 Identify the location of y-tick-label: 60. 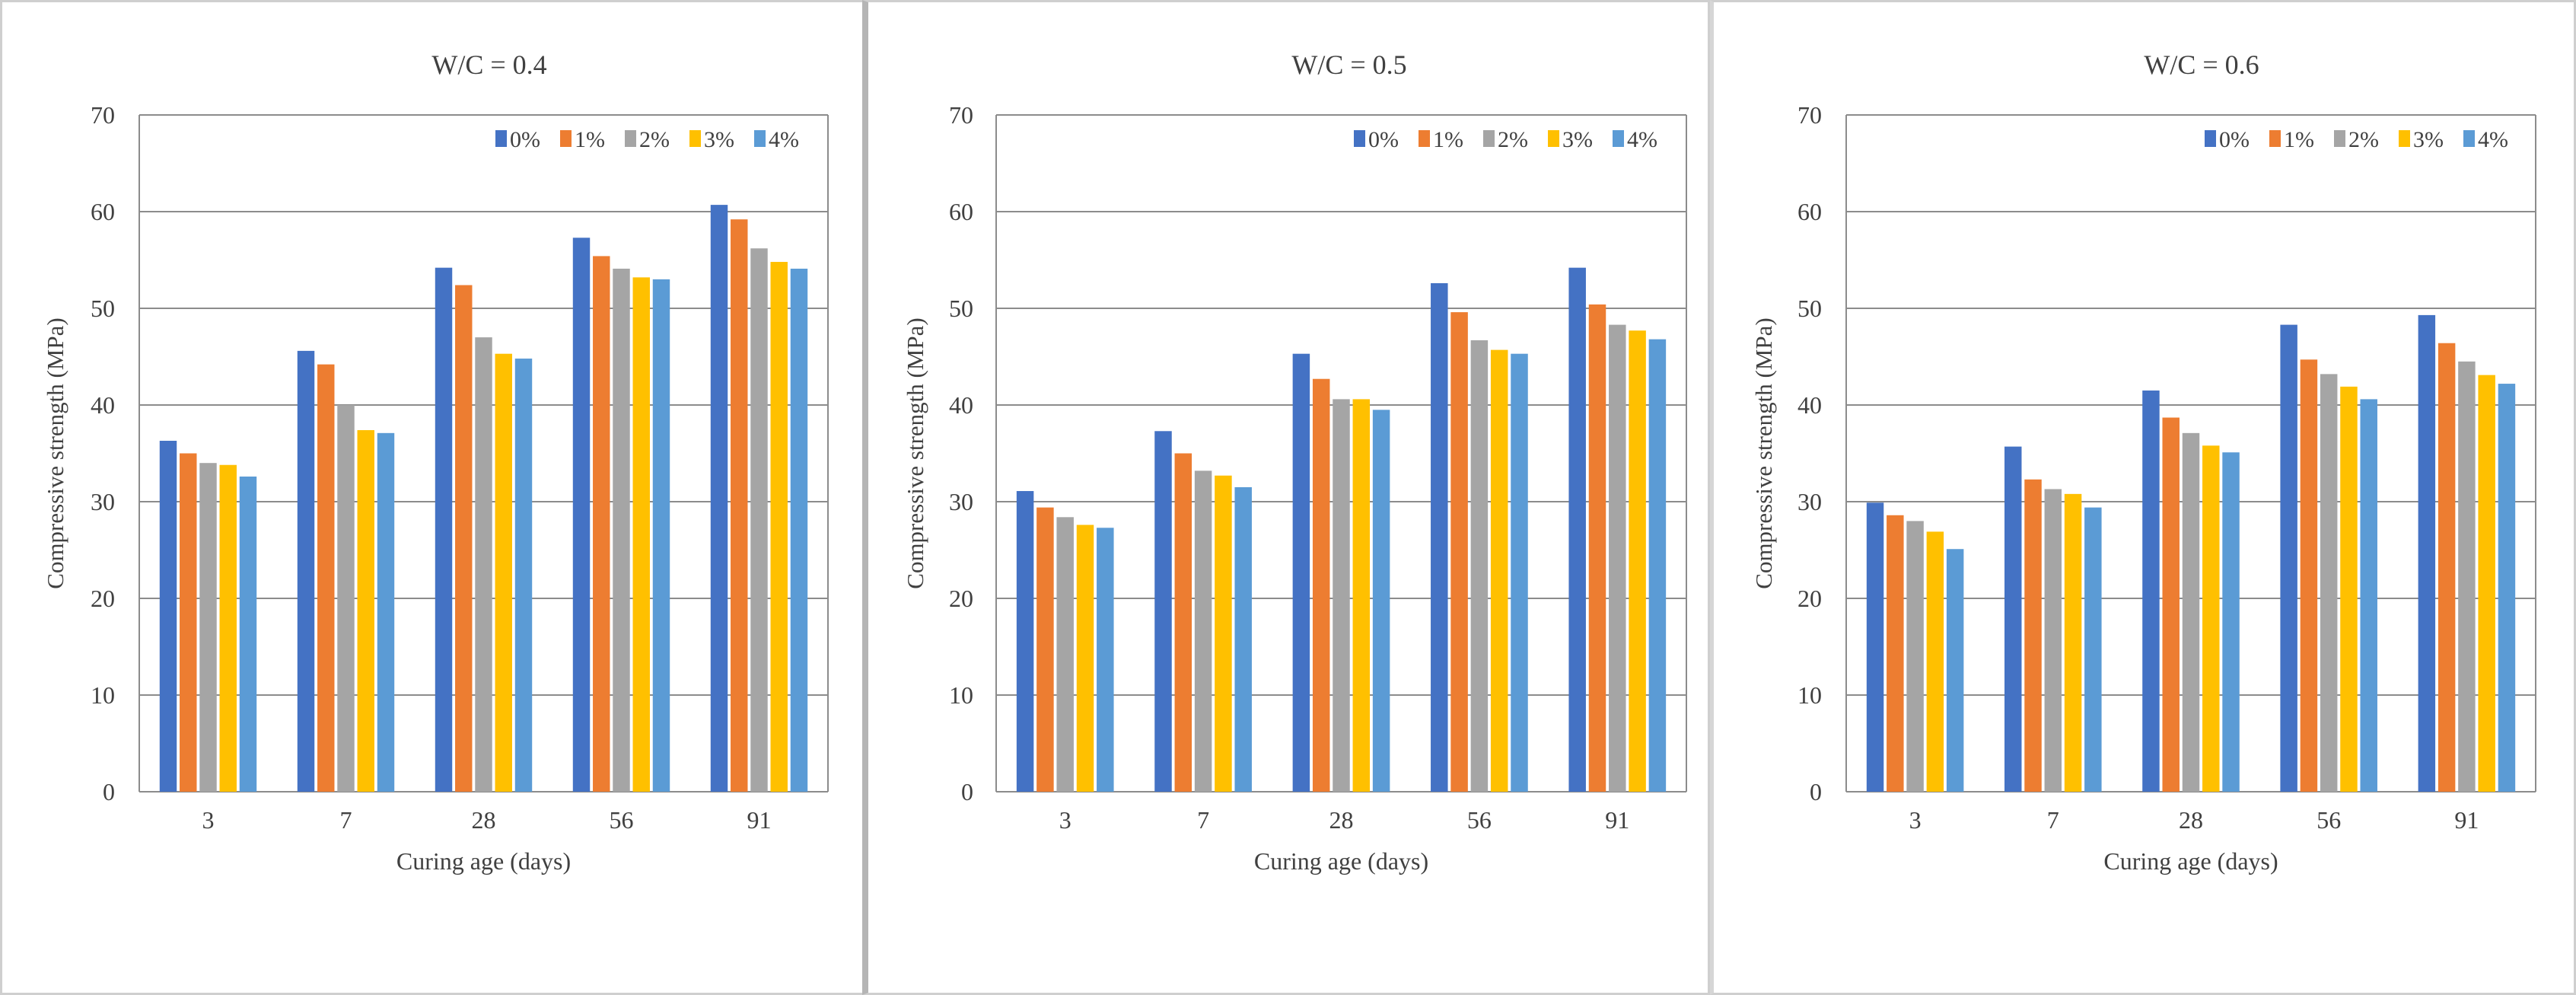
(103, 212).